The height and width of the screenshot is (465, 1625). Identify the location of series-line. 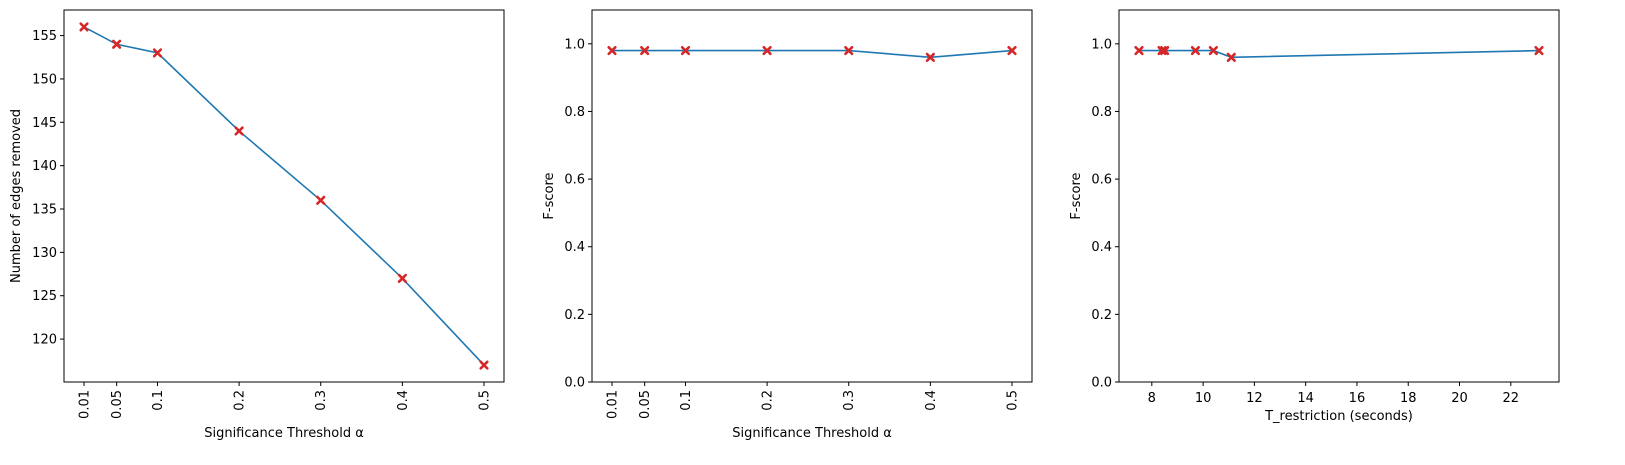
(812, 54).